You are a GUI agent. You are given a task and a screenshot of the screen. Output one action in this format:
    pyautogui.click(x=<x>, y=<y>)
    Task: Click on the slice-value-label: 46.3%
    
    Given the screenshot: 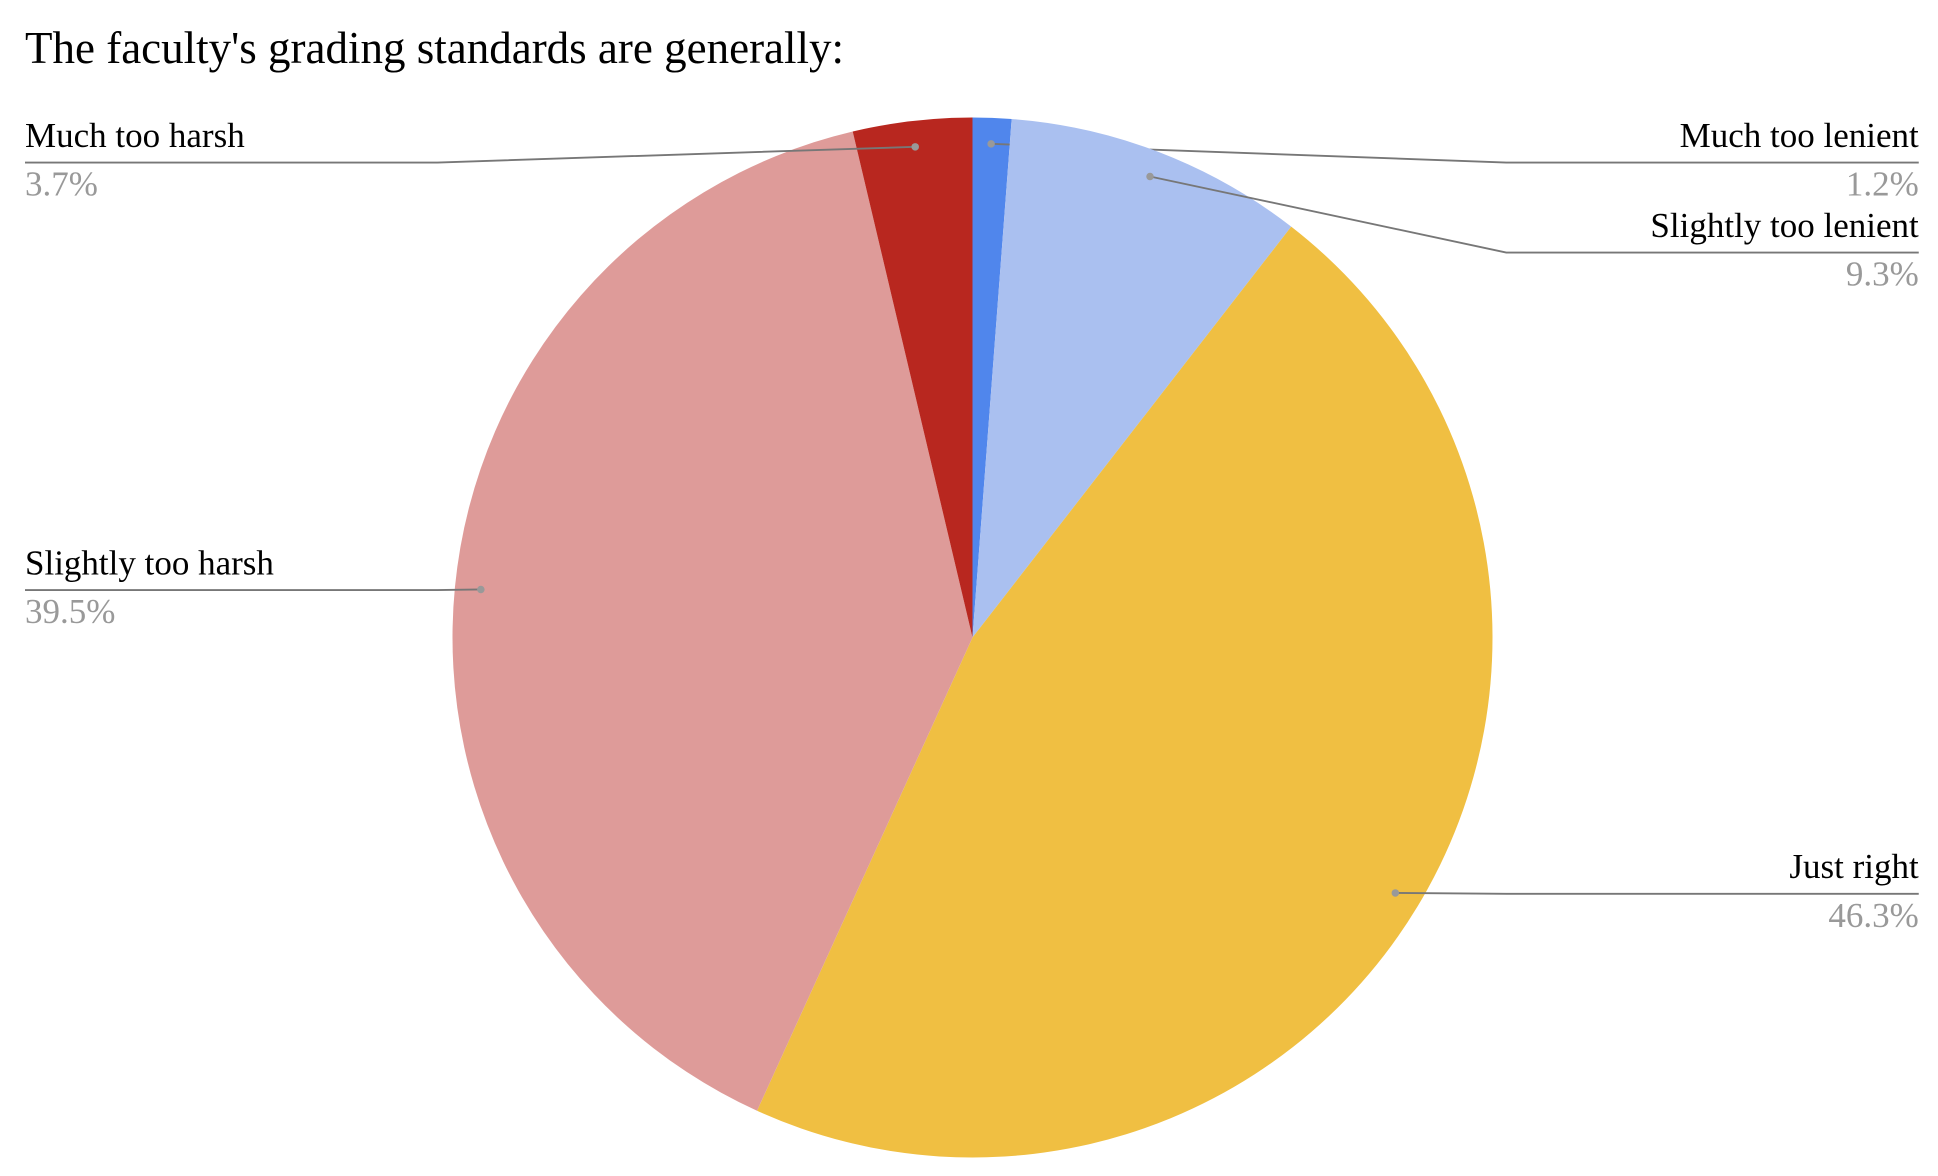 What is the action you would take?
    pyautogui.click(x=1873, y=915)
    